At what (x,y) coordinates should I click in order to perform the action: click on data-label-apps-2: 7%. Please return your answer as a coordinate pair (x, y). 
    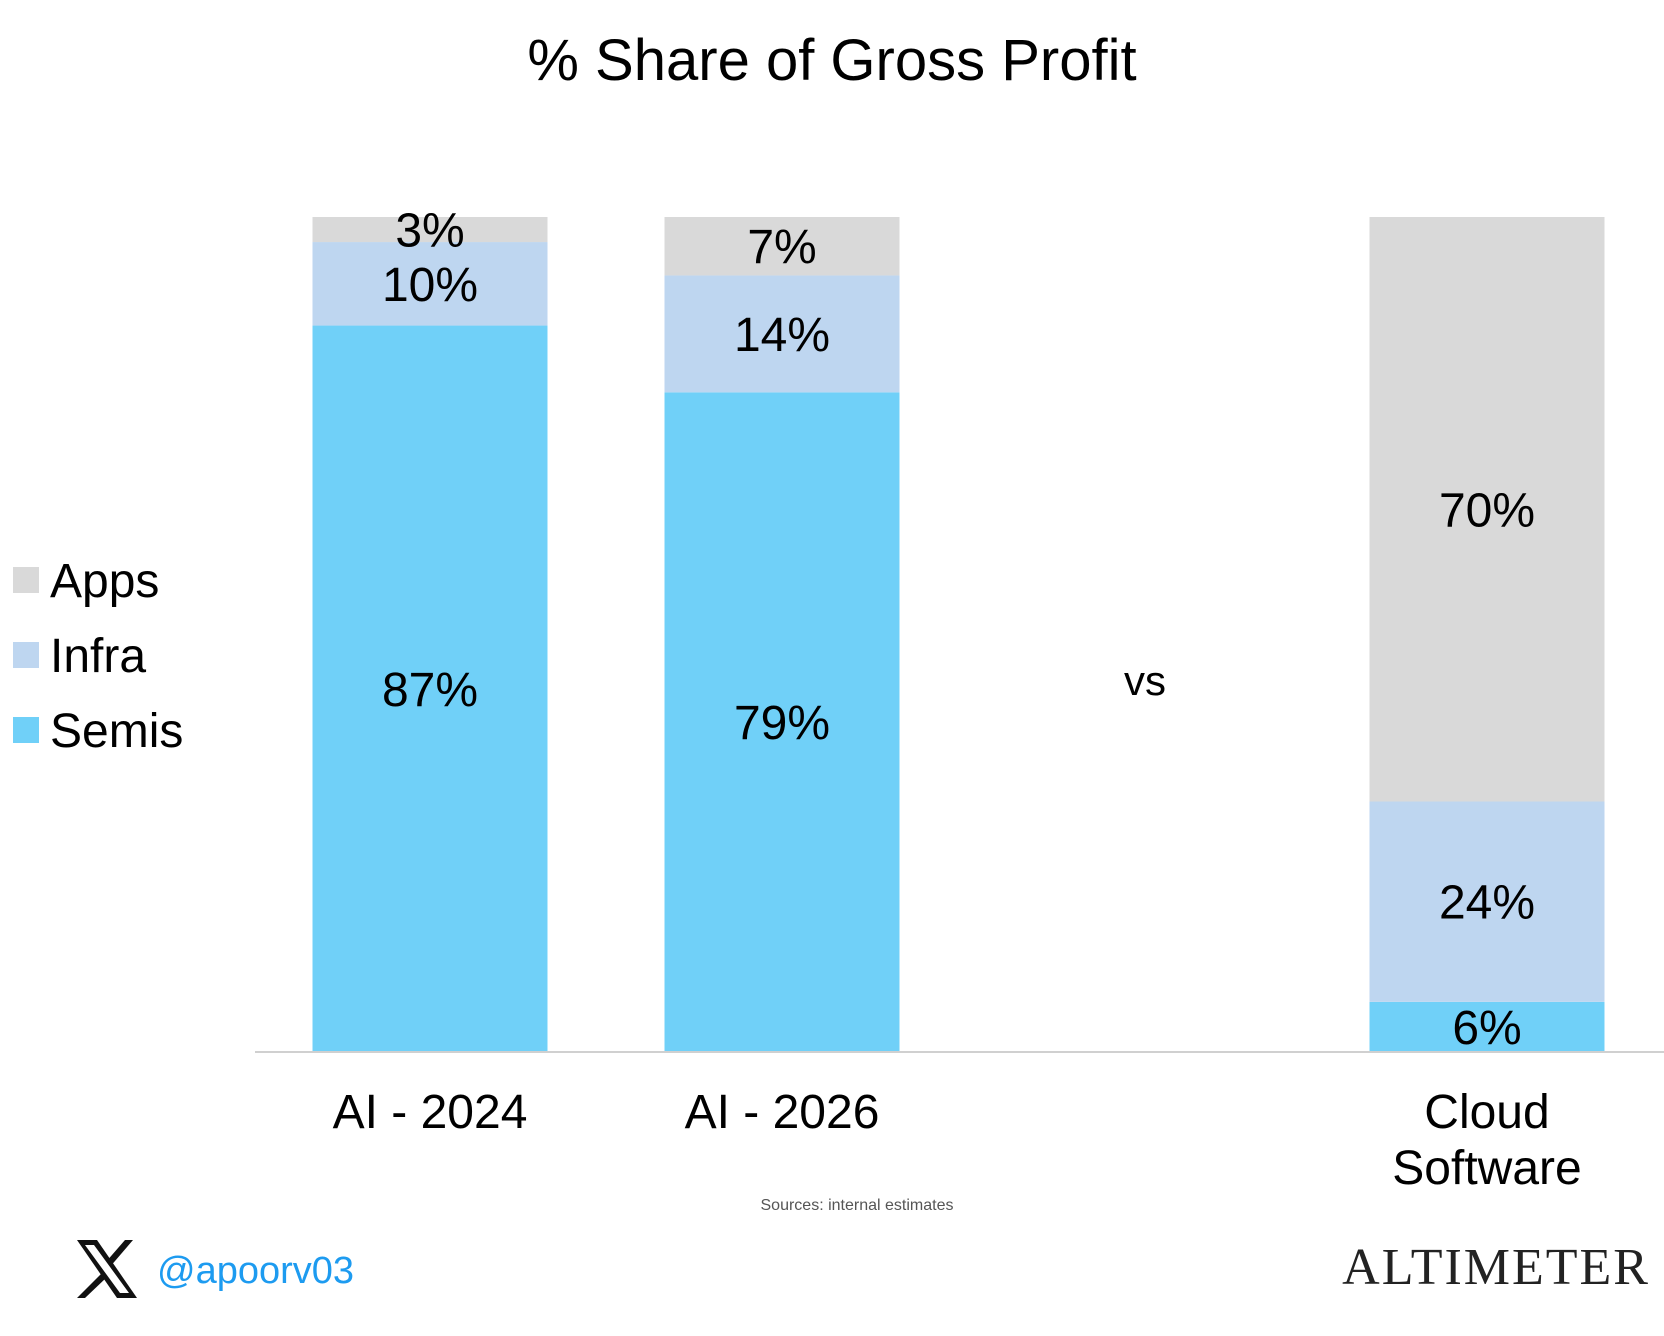
    Looking at the image, I should click on (781, 247).